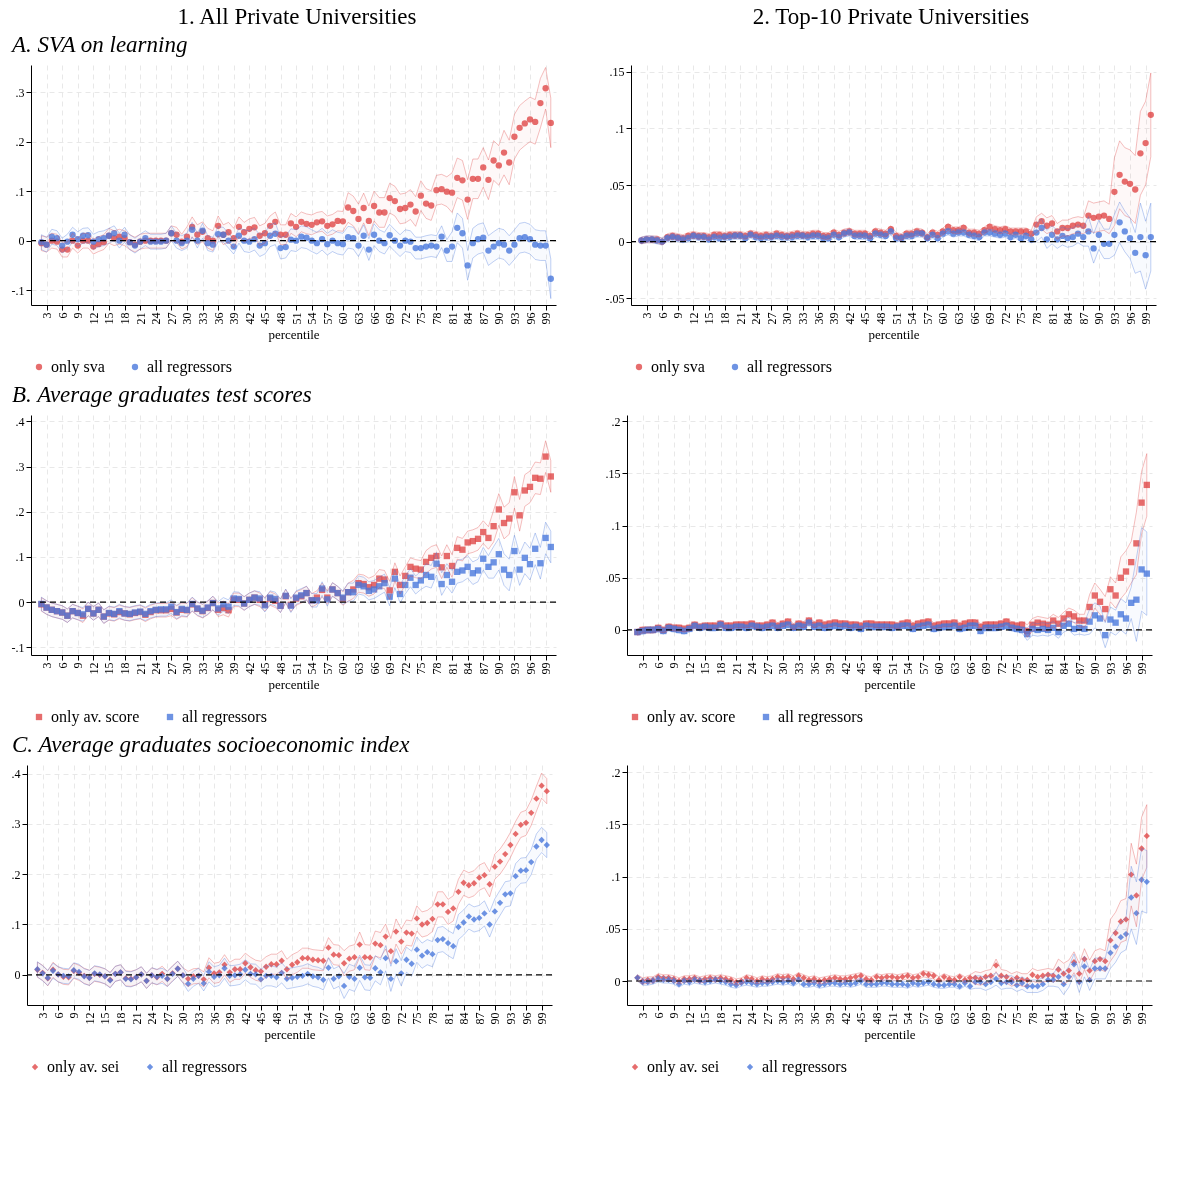 The width and height of the screenshot is (1189, 1178). What do you see at coordinates (432, 1018) in the screenshot?
I see `x-tick-label: 78` at bounding box center [432, 1018].